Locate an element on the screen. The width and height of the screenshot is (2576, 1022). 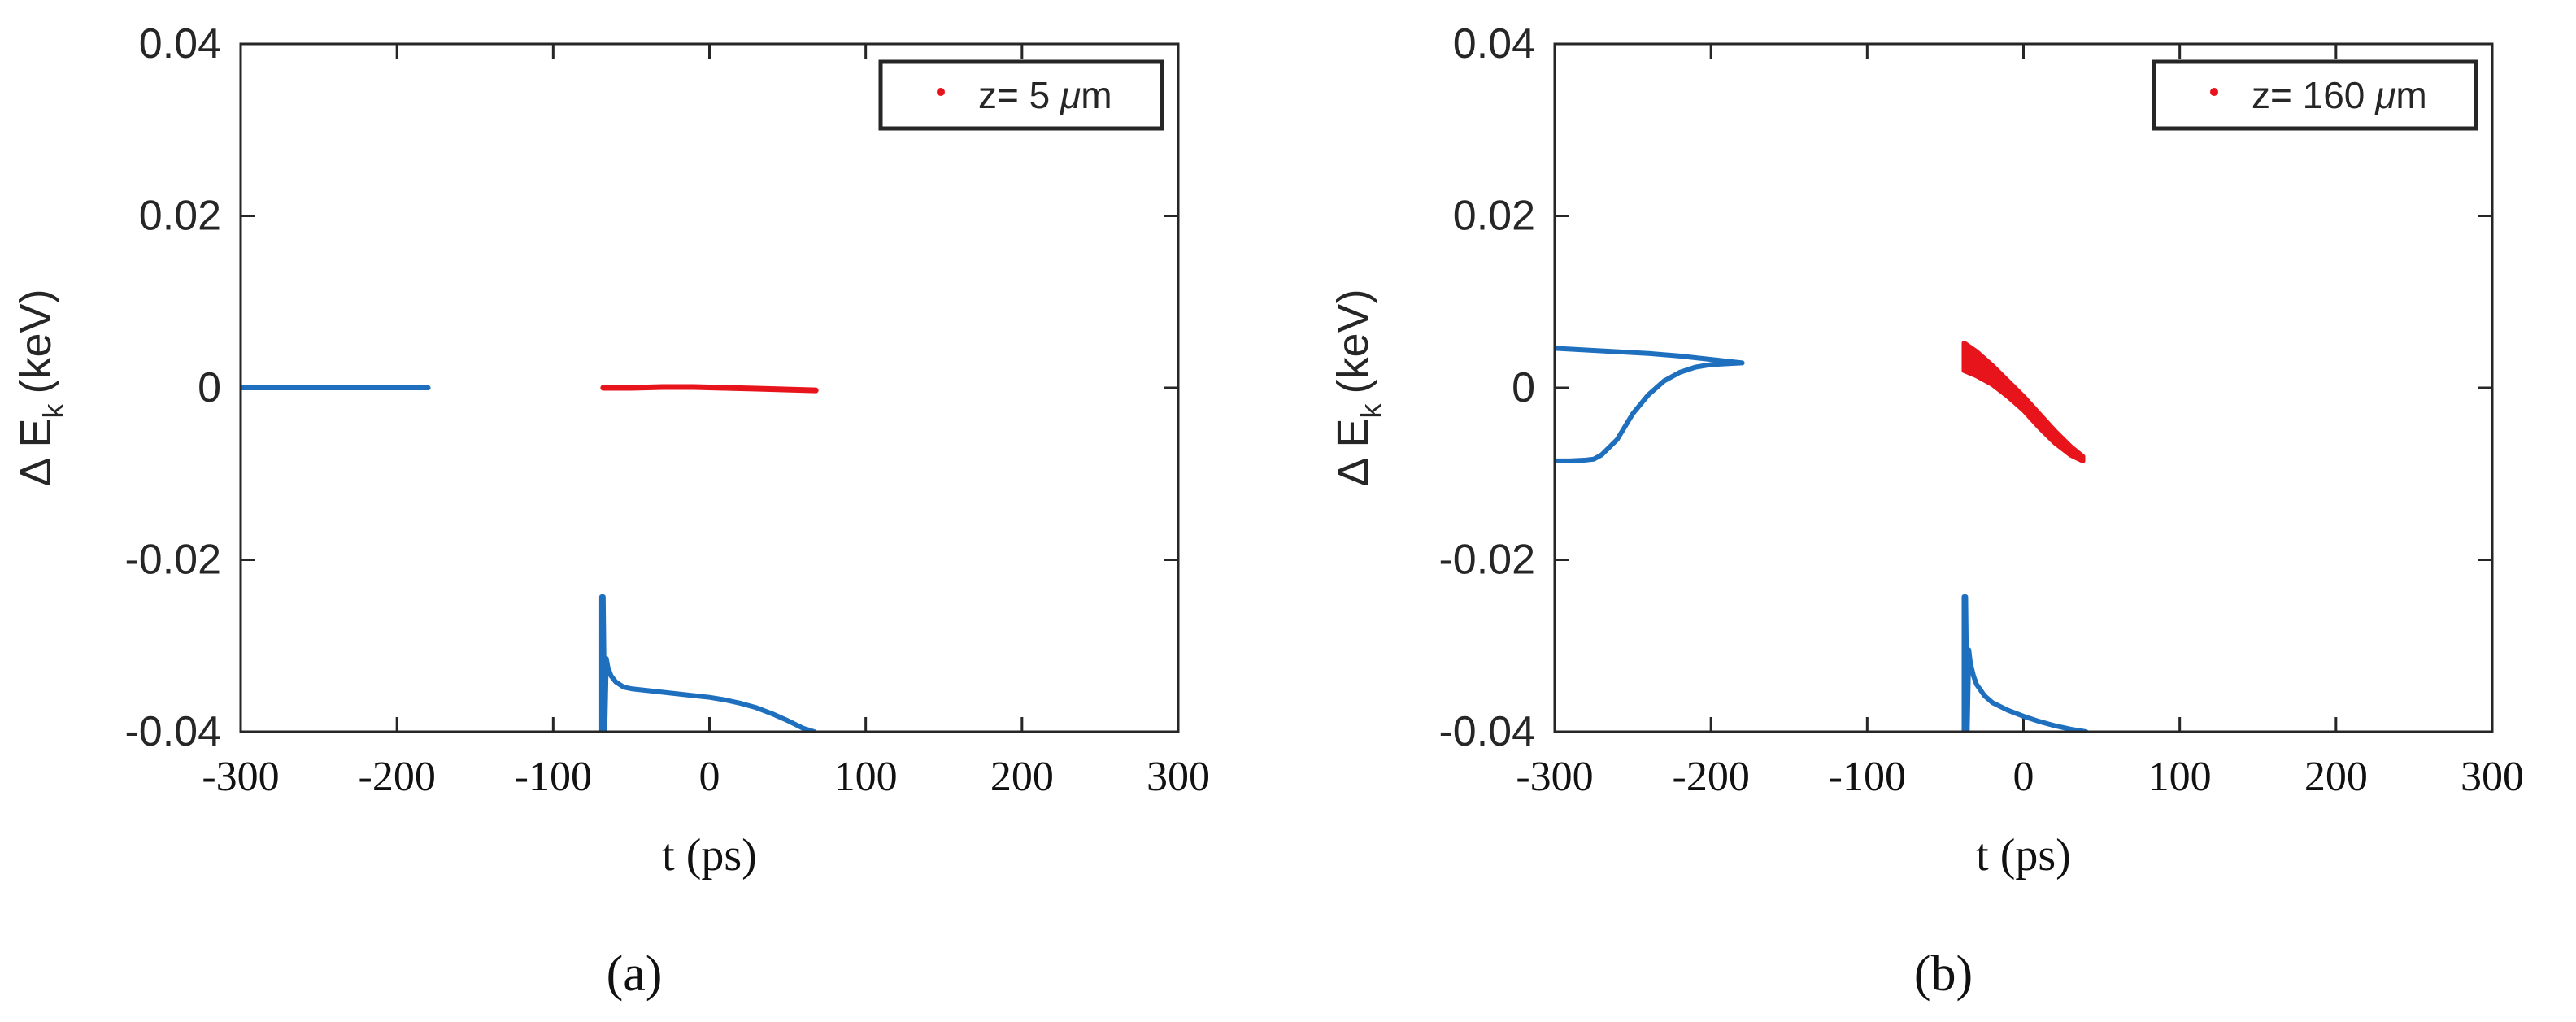
x-tick-labels-a: -300 -200 -100 0 100 200 300 is located at coordinates (706, 777).